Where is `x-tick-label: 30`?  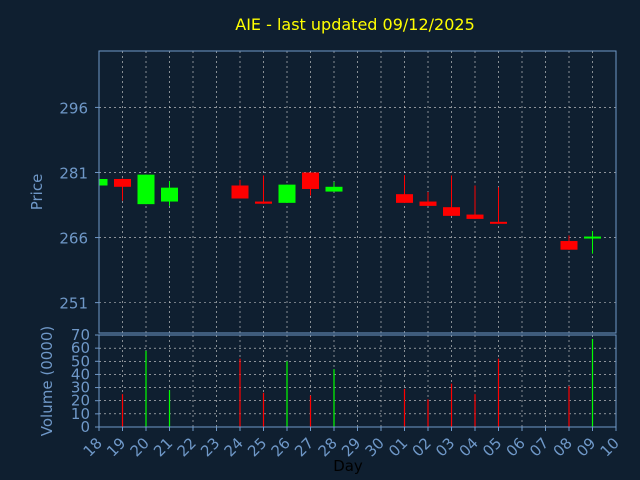
x-tick-label: 30 is located at coordinates (375, 447).